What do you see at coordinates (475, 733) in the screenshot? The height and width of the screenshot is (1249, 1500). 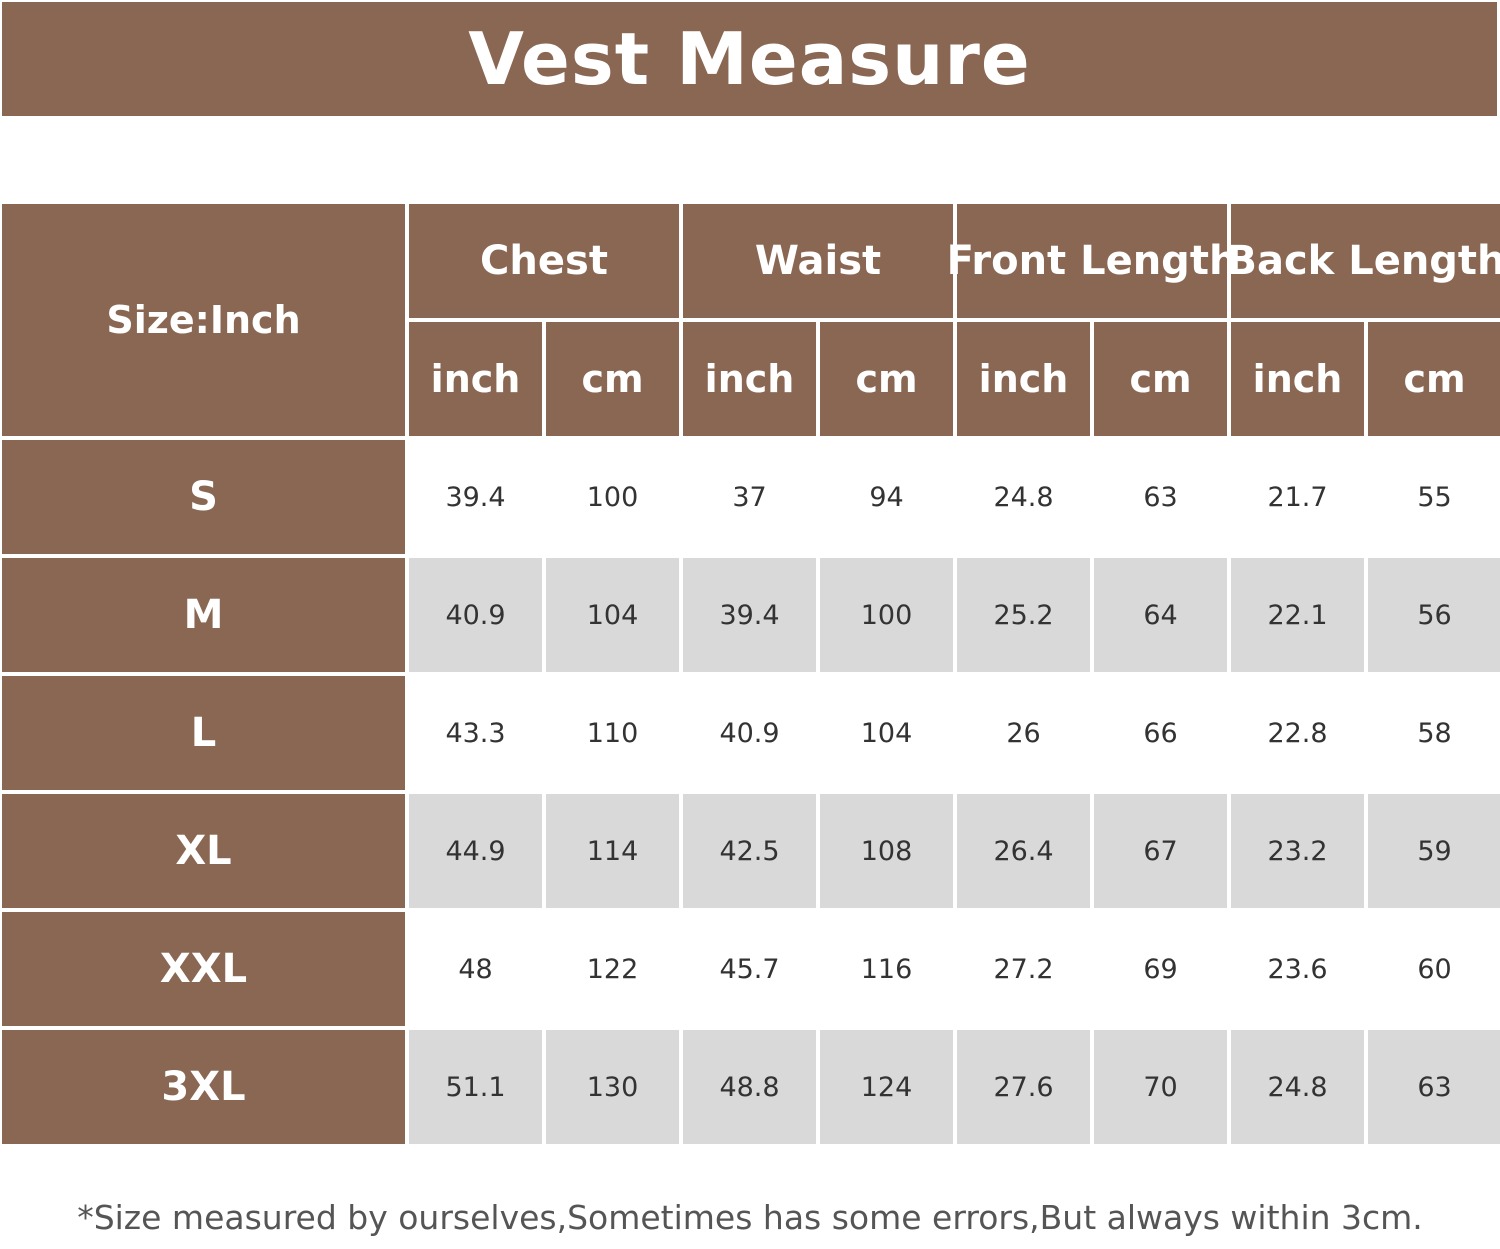 I see `table-cell: 43.3` at bounding box center [475, 733].